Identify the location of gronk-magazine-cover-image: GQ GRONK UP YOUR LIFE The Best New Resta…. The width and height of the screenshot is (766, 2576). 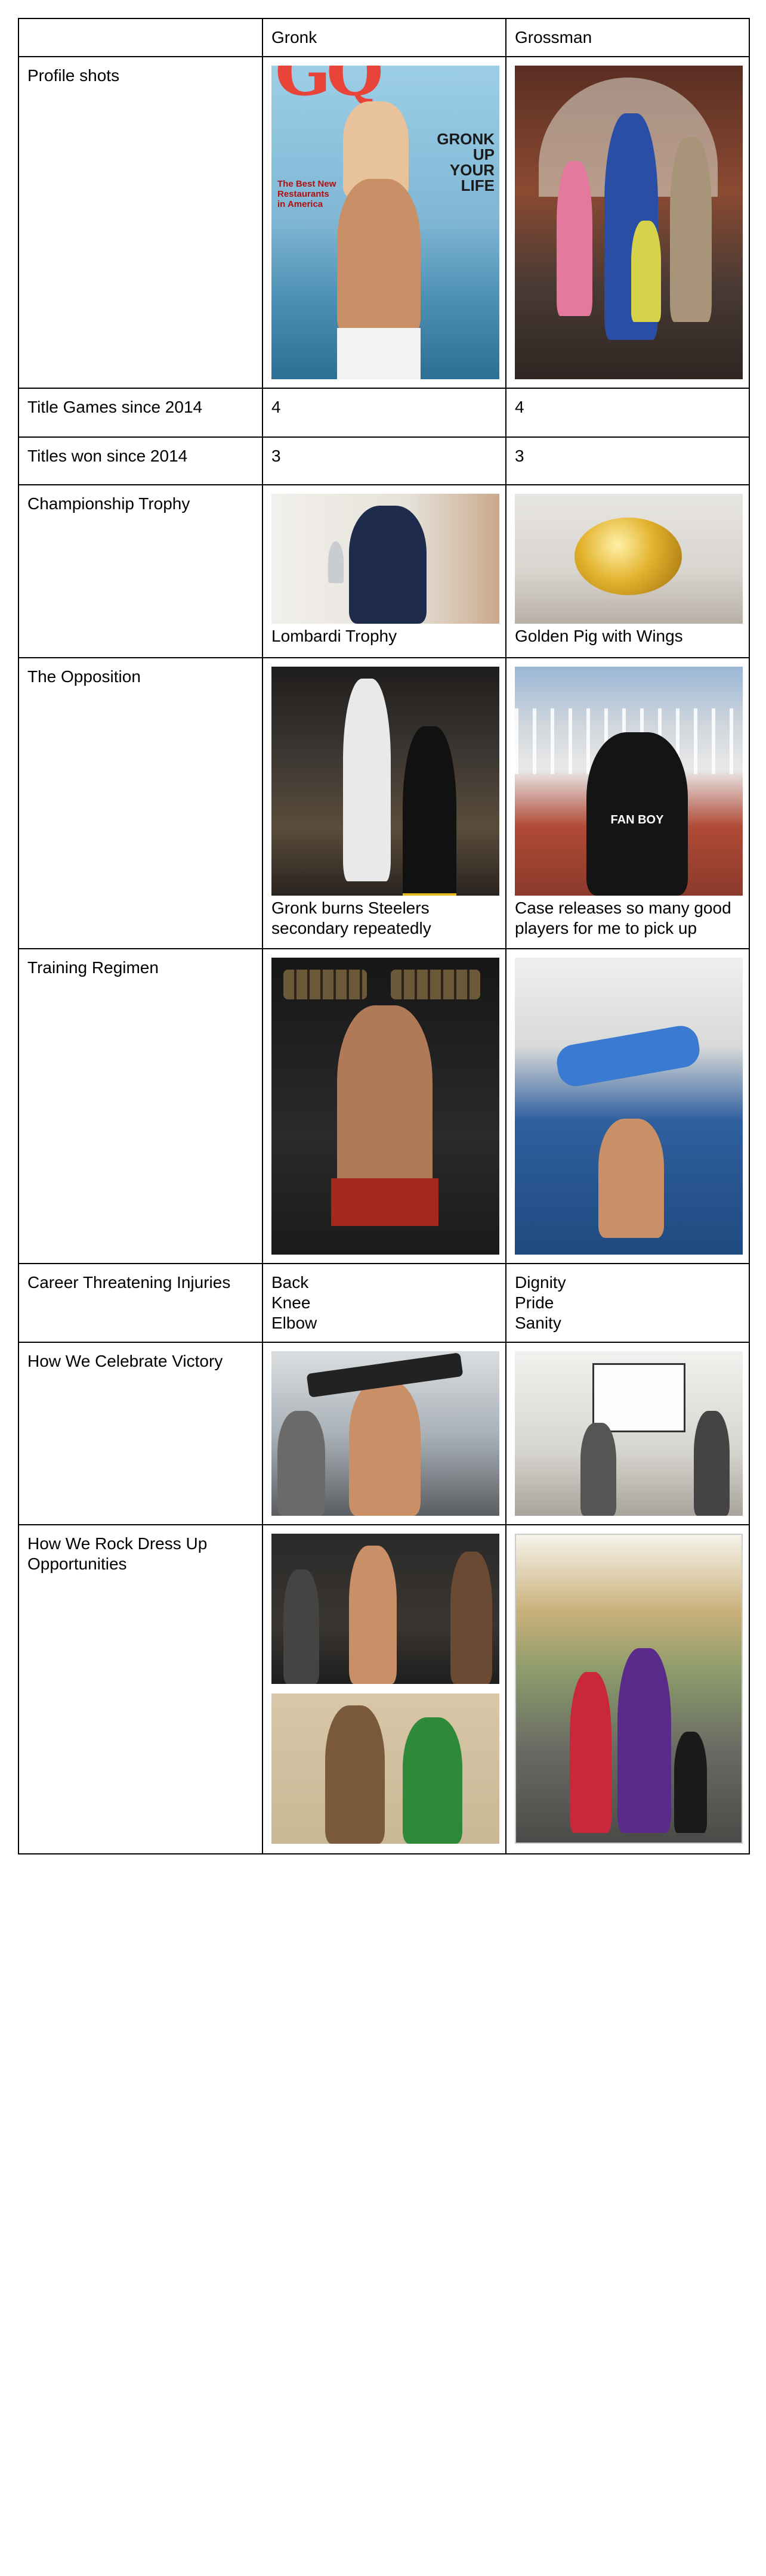
(385, 223).